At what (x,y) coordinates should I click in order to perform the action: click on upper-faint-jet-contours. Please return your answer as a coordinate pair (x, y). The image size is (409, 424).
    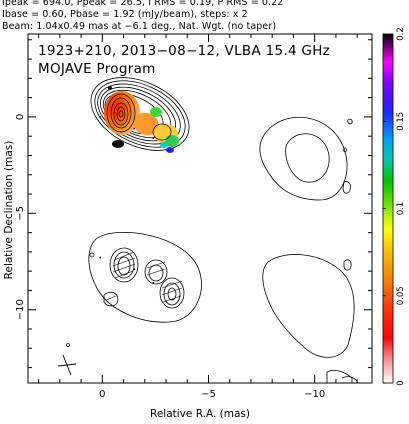
    Looking at the image, I should click on (306, 158).